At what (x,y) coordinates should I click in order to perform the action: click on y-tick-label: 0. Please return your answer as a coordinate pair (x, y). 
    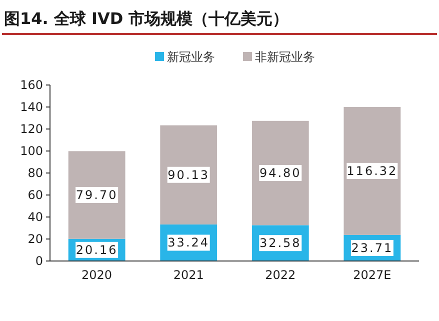
    Looking at the image, I should click on (39, 261).